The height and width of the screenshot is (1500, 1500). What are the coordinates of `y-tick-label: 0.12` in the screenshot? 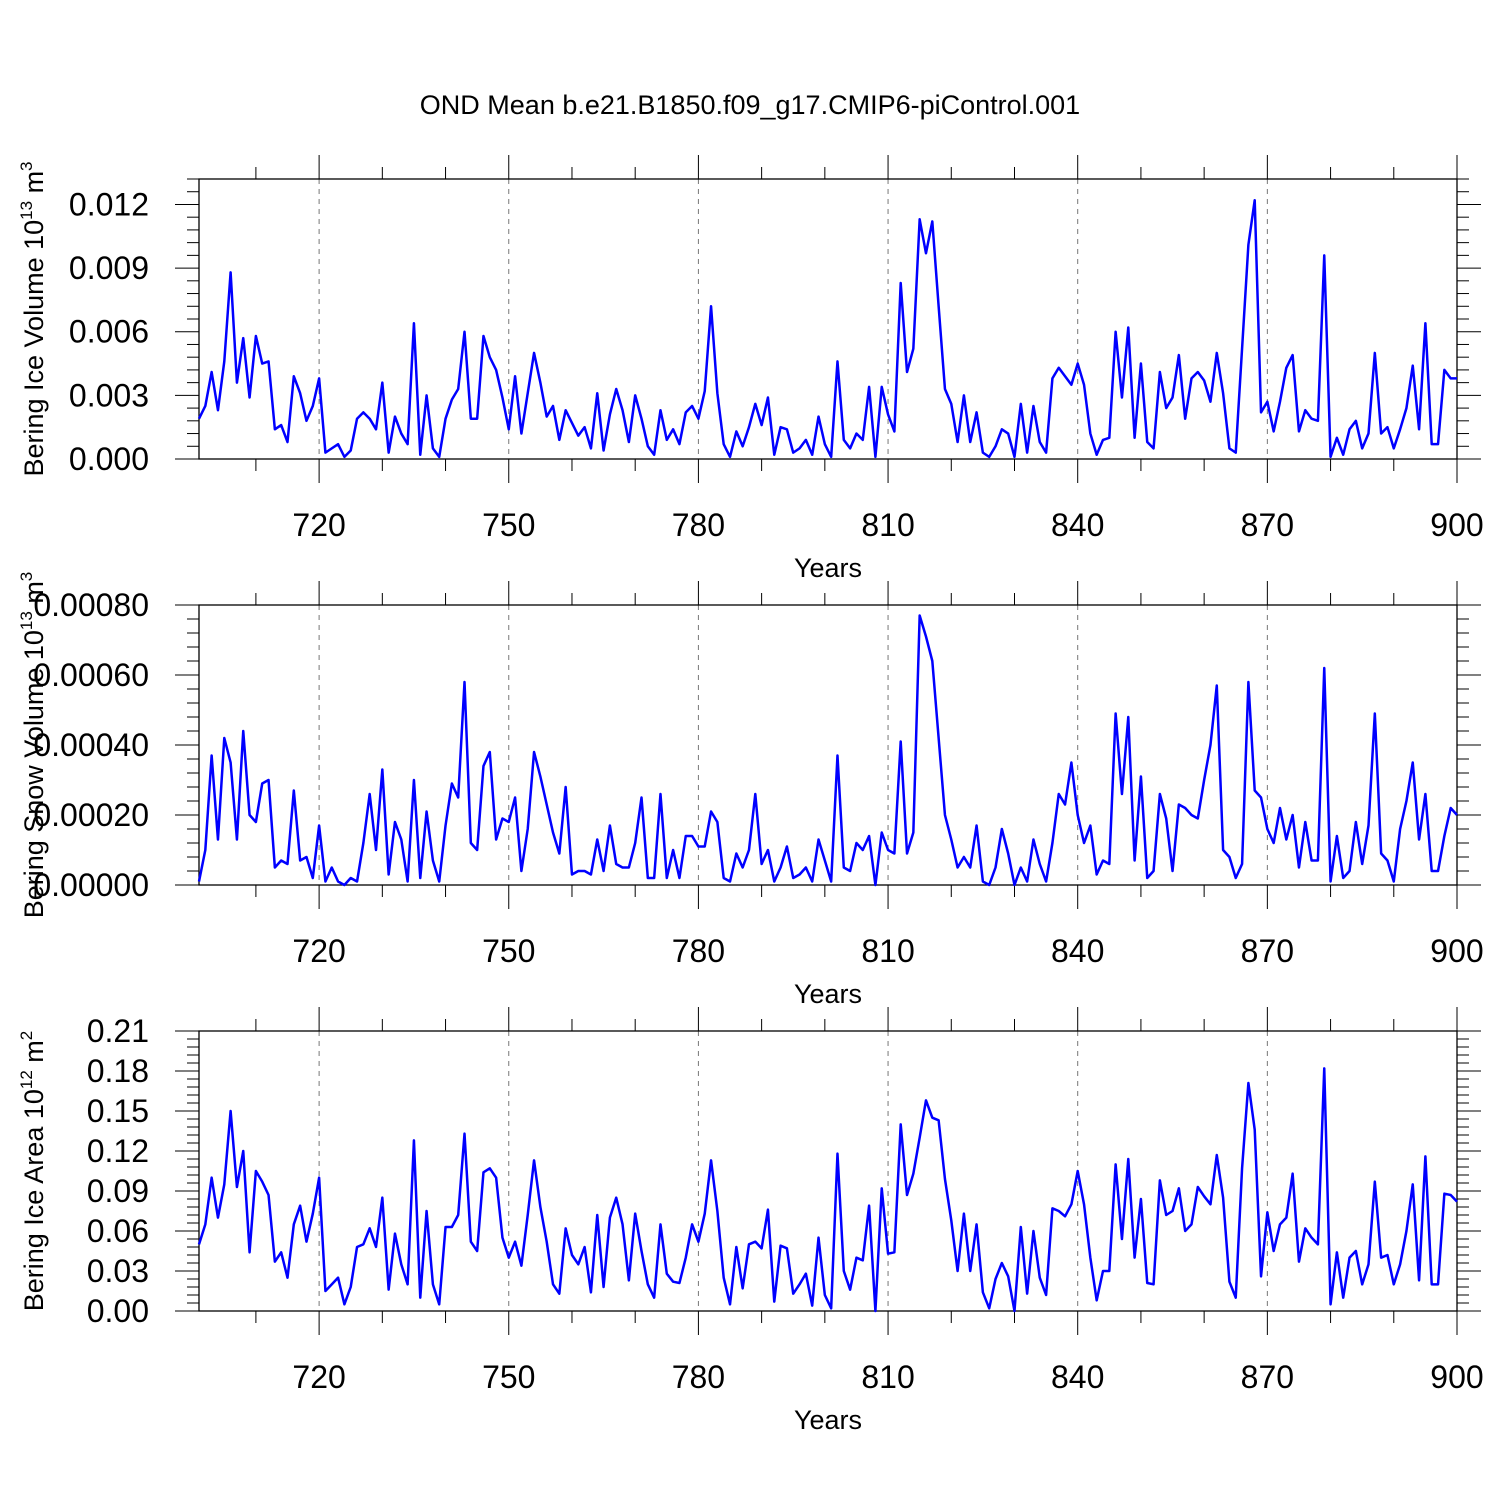 It's located at (118, 1151).